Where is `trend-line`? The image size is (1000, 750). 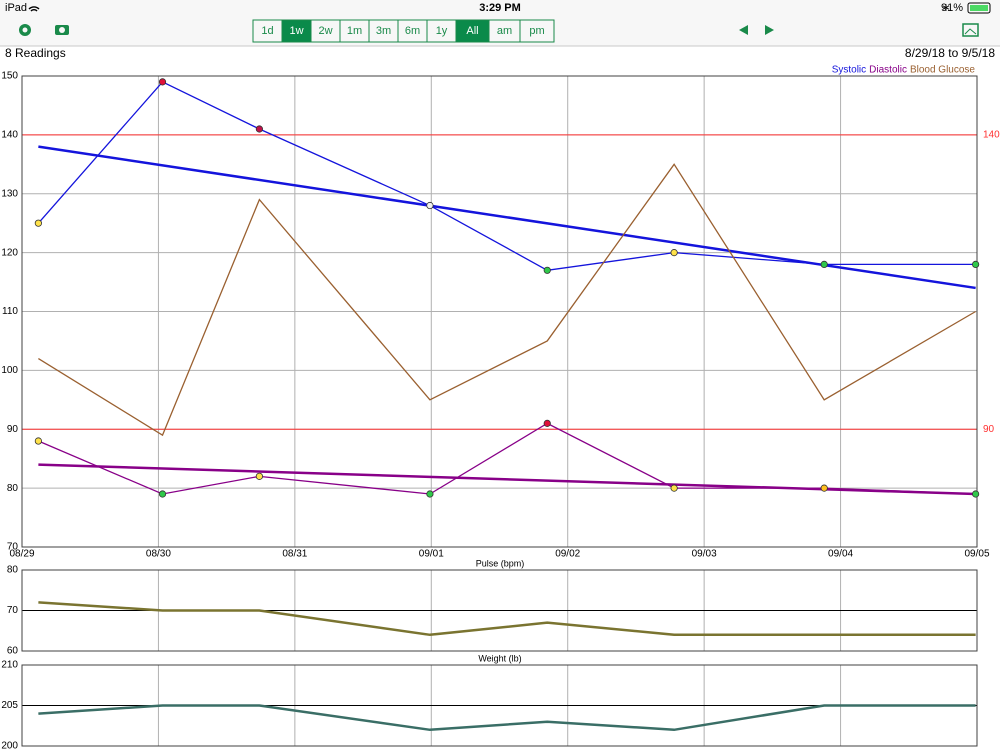 trend-line is located at coordinates (507, 479).